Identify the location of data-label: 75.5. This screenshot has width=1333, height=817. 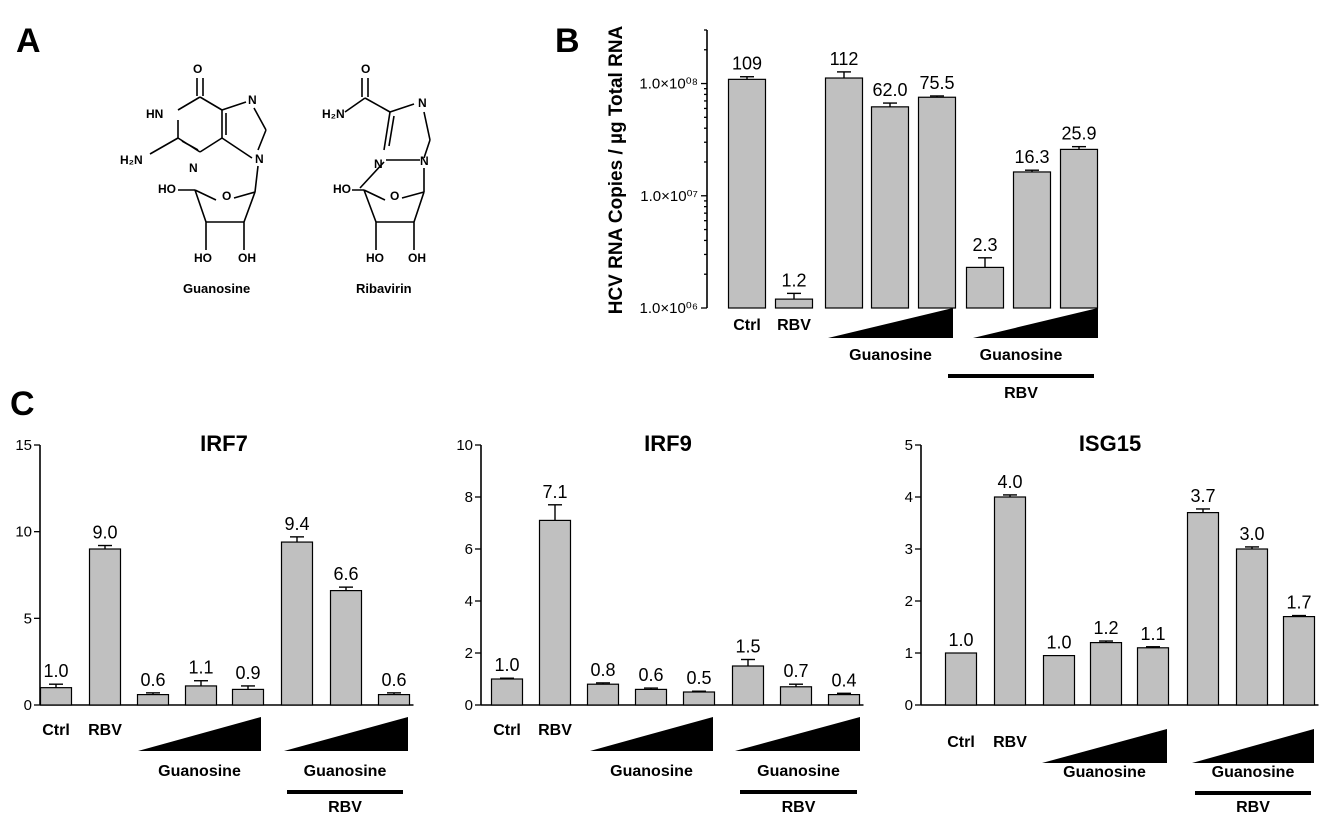
(936, 83).